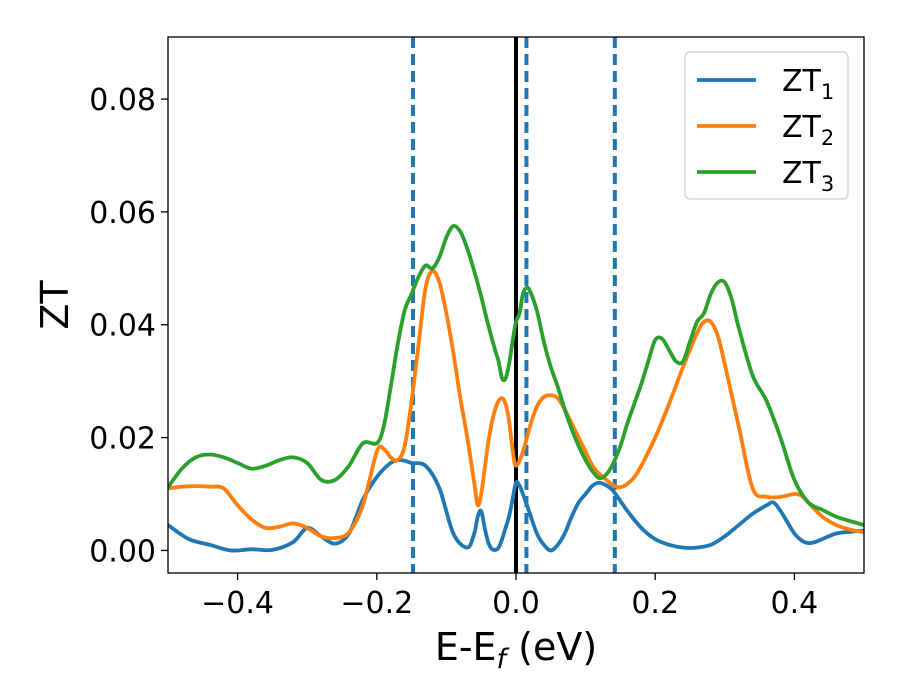 The height and width of the screenshot is (700, 900). I want to click on x-tick-label: 0.2, so click(655, 603).